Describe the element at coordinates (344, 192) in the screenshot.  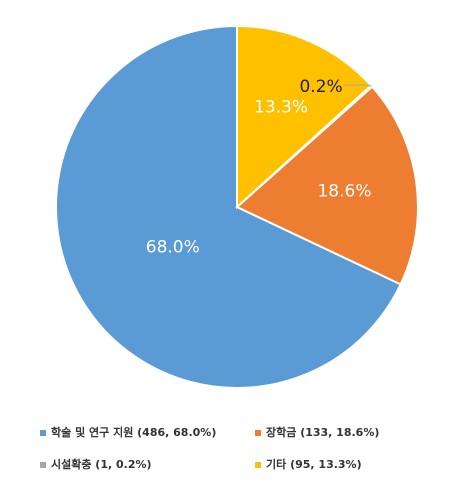
I see `data-label-장학금: 18.6%` at that location.